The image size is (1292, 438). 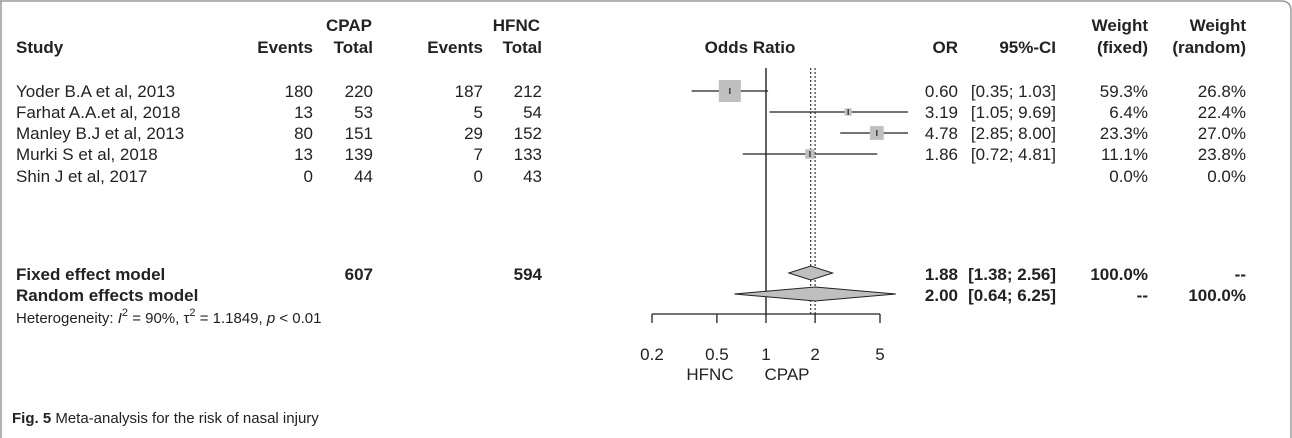 I want to click on summary-or-value: 2.00, so click(x=941, y=295).